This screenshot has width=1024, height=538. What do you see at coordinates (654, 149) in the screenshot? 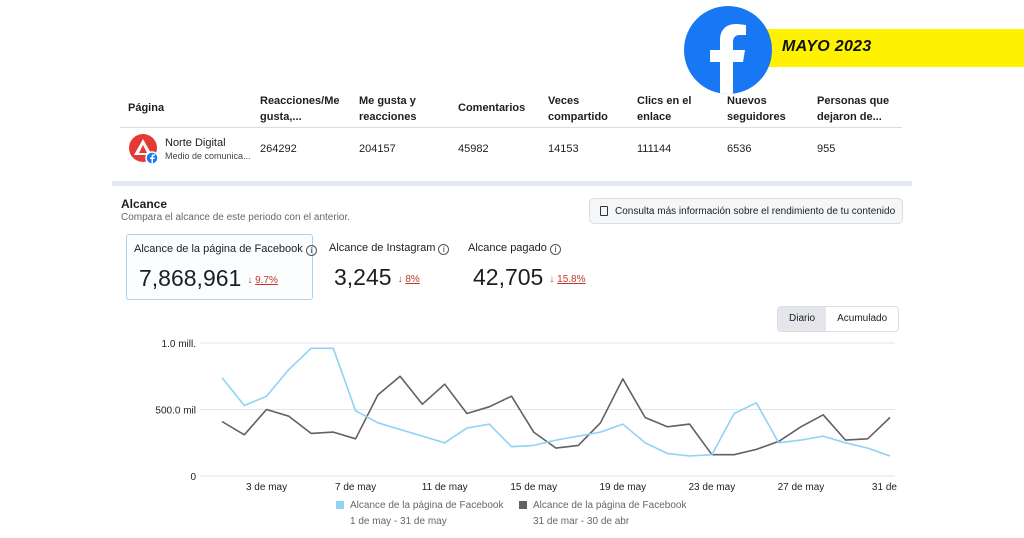
I see `cell-link-clicks: 111144` at bounding box center [654, 149].